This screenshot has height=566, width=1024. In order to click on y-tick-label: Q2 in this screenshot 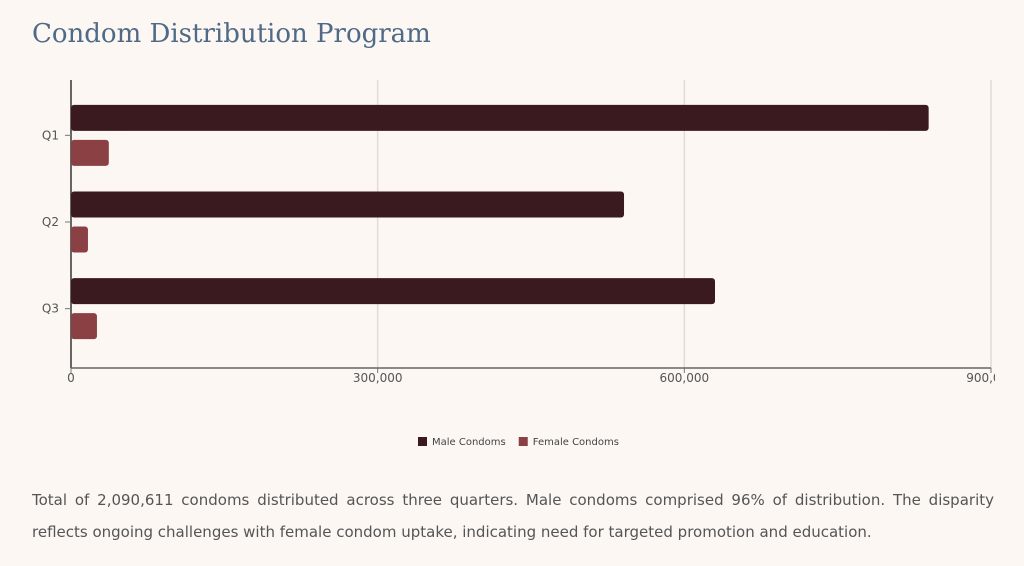, I will do `click(50, 222)`.